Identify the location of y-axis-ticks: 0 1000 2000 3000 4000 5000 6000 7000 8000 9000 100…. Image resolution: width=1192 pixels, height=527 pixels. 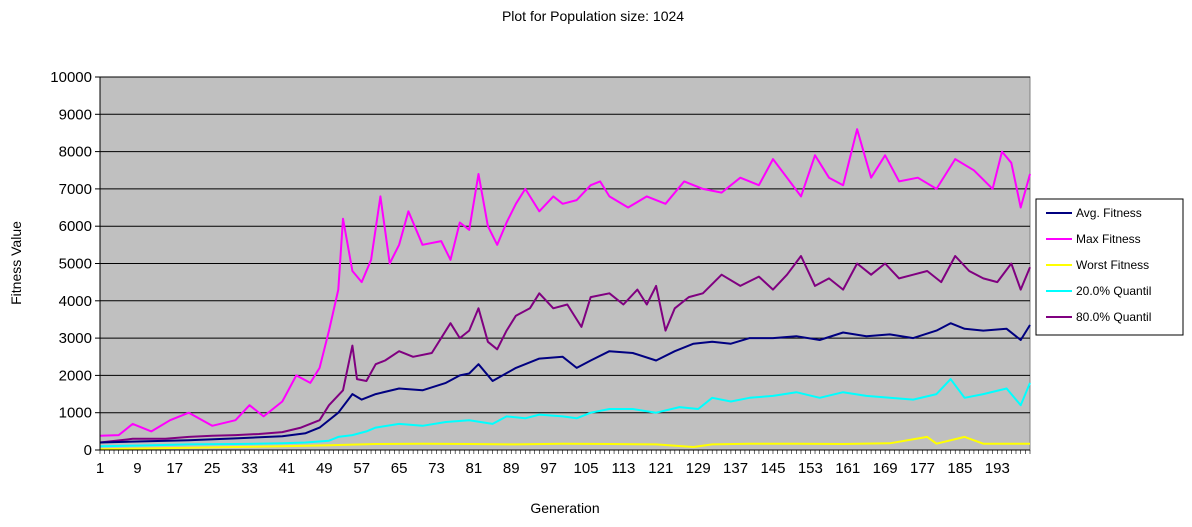
(75, 264).